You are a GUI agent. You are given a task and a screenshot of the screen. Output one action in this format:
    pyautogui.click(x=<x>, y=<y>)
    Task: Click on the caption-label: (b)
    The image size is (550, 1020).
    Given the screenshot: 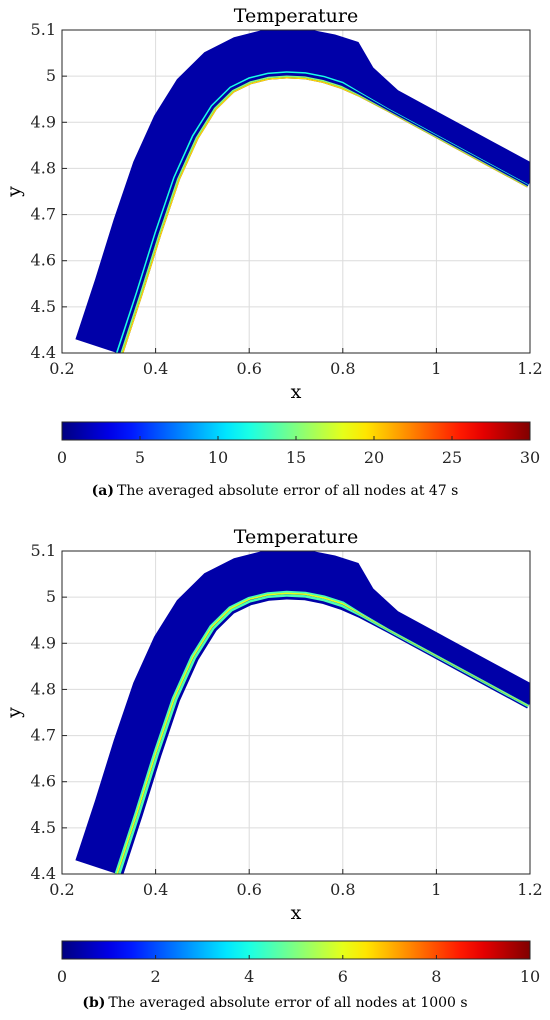 What is the action you would take?
    pyautogui.click(x=93, y=1003)
    